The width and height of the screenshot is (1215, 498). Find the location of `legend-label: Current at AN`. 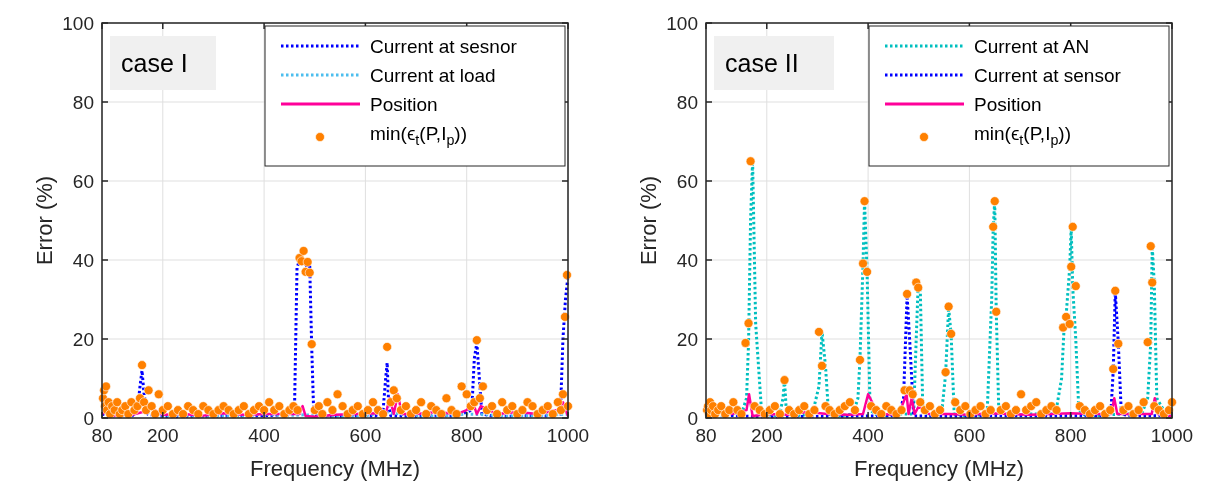

legend-label: Current at AN is located at coordinates (1032, 46).